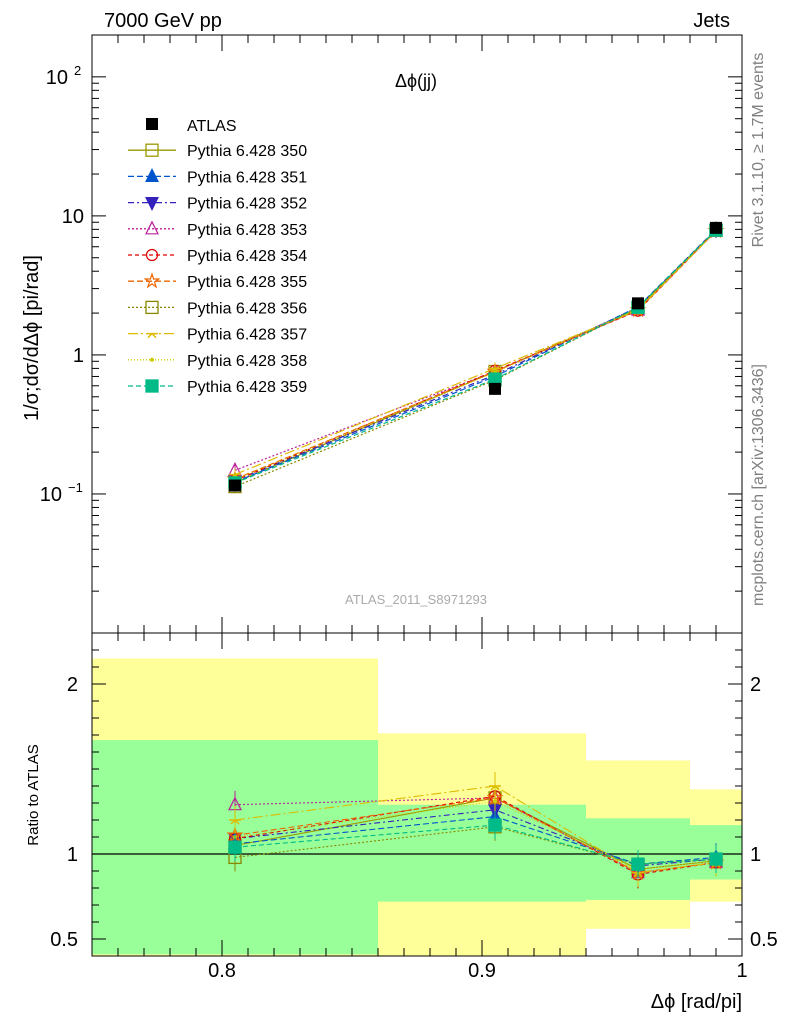  Describe the element at coordinates (416, 599) in the screenshot. I see `watermark: ATLAS_2011_S8971293` at that location.